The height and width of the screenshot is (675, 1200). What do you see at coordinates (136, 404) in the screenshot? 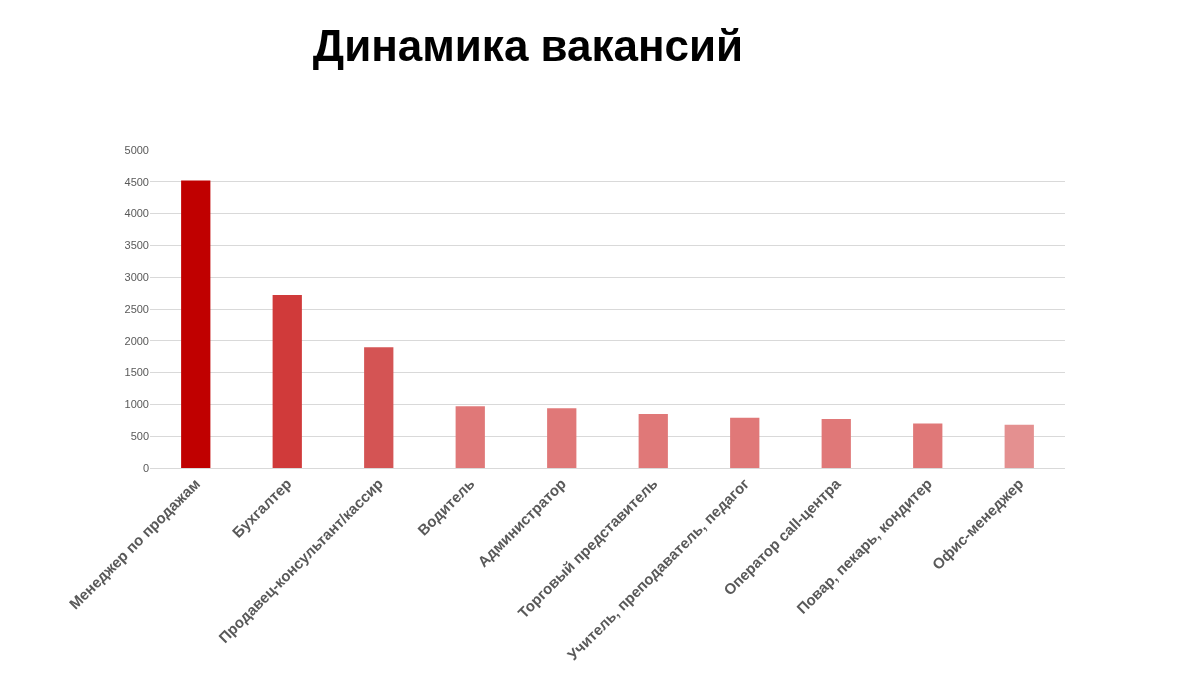
I see `y-tick-label: 1000` at bounding box center [136, 404].